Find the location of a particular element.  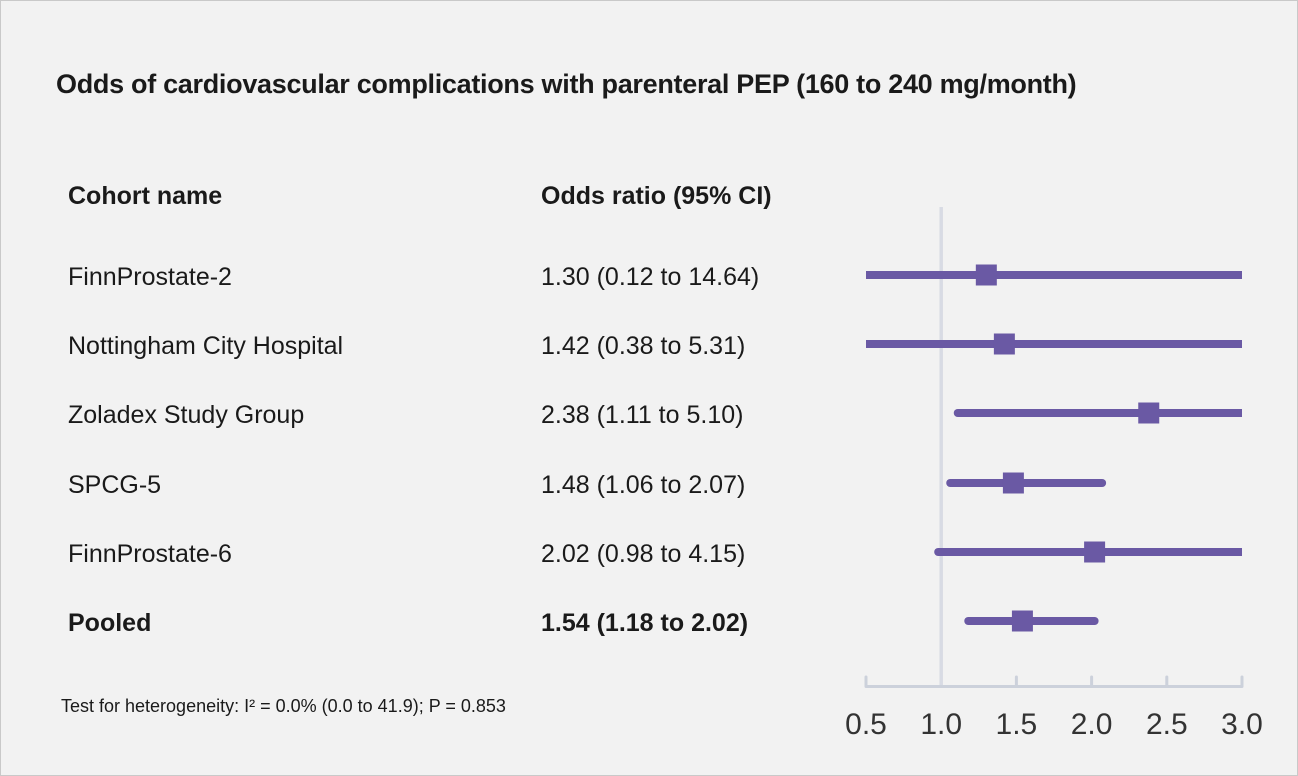

cohort-row: FinnProstate-2 1.30 (0.12 to 14.64) is located at coordinates (421, 277).